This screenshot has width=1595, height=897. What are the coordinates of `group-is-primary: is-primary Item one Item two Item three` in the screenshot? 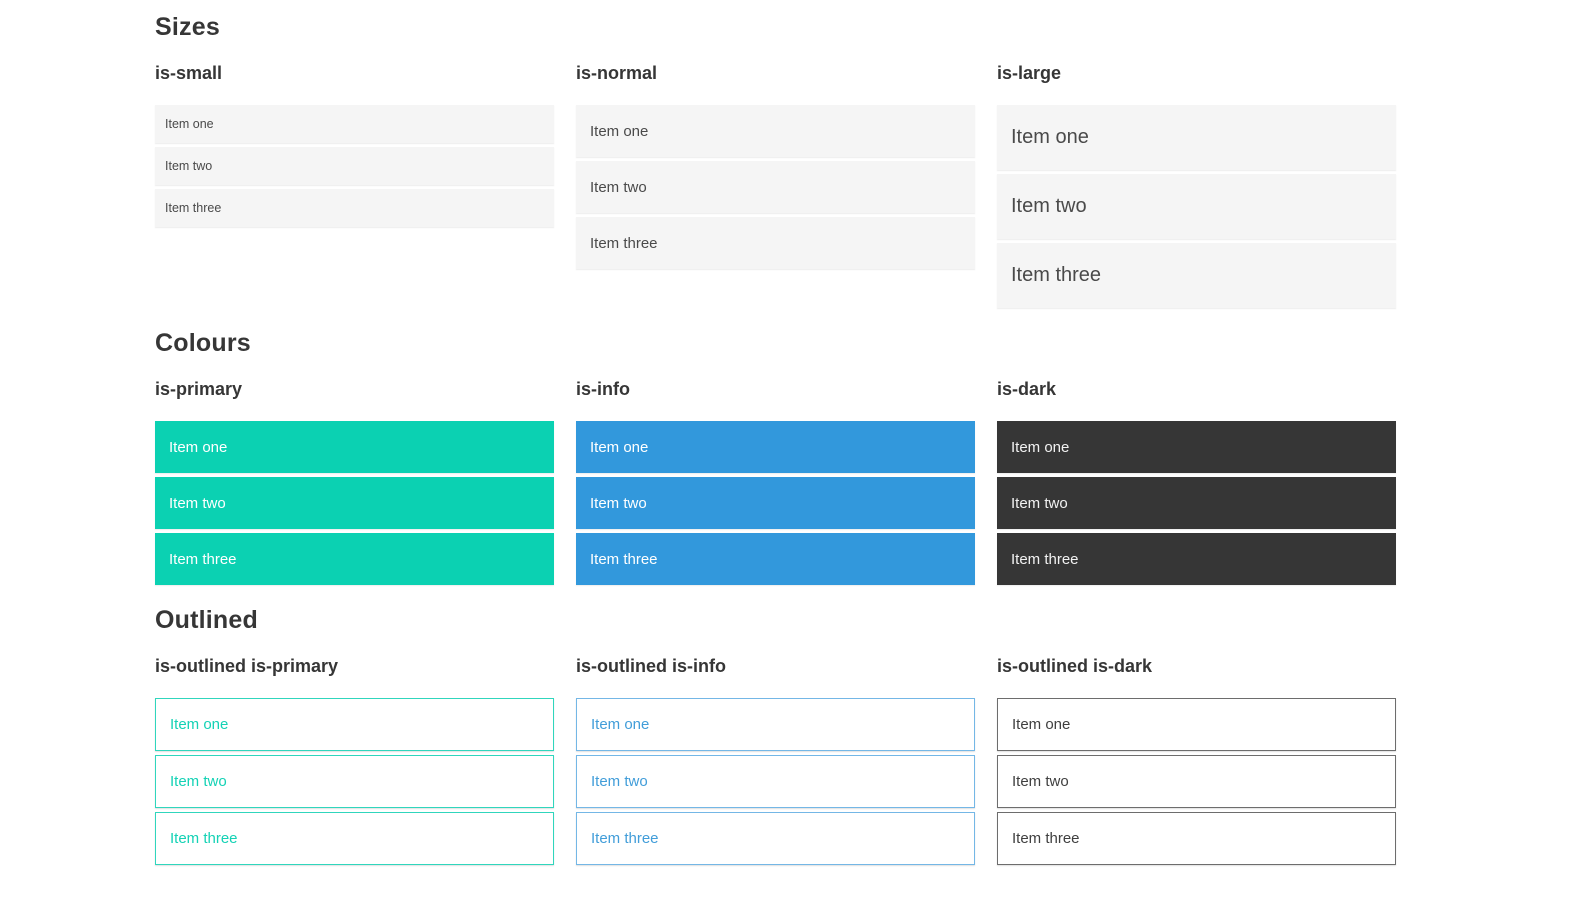 It's located at (354, 471).